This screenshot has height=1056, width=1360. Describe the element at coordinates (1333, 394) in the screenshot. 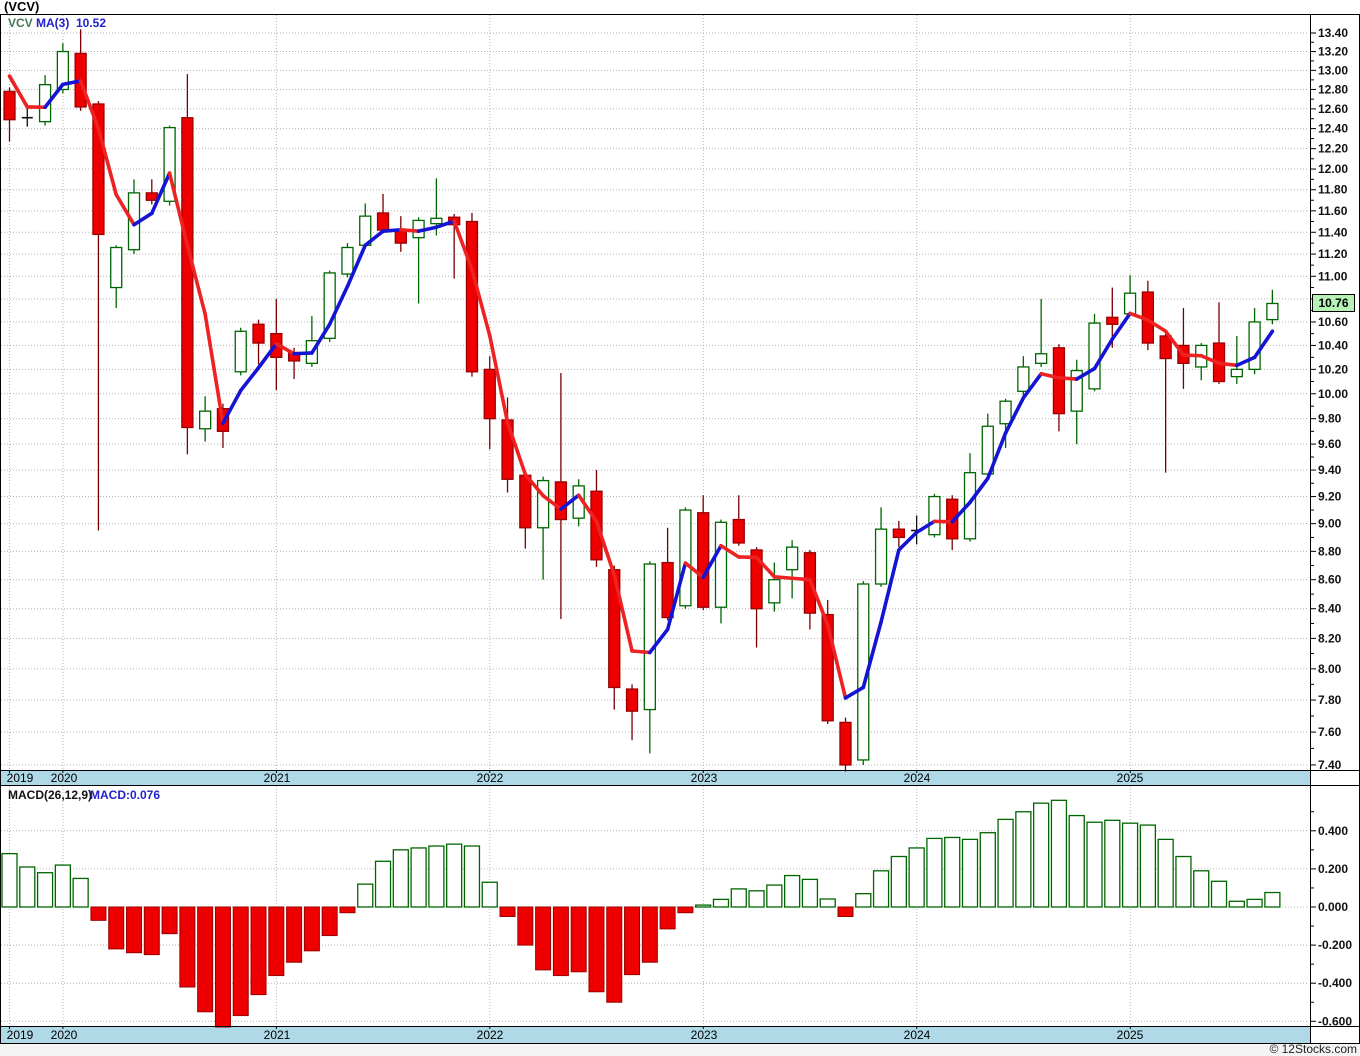

I see `svg-text: 10.00` at that location.